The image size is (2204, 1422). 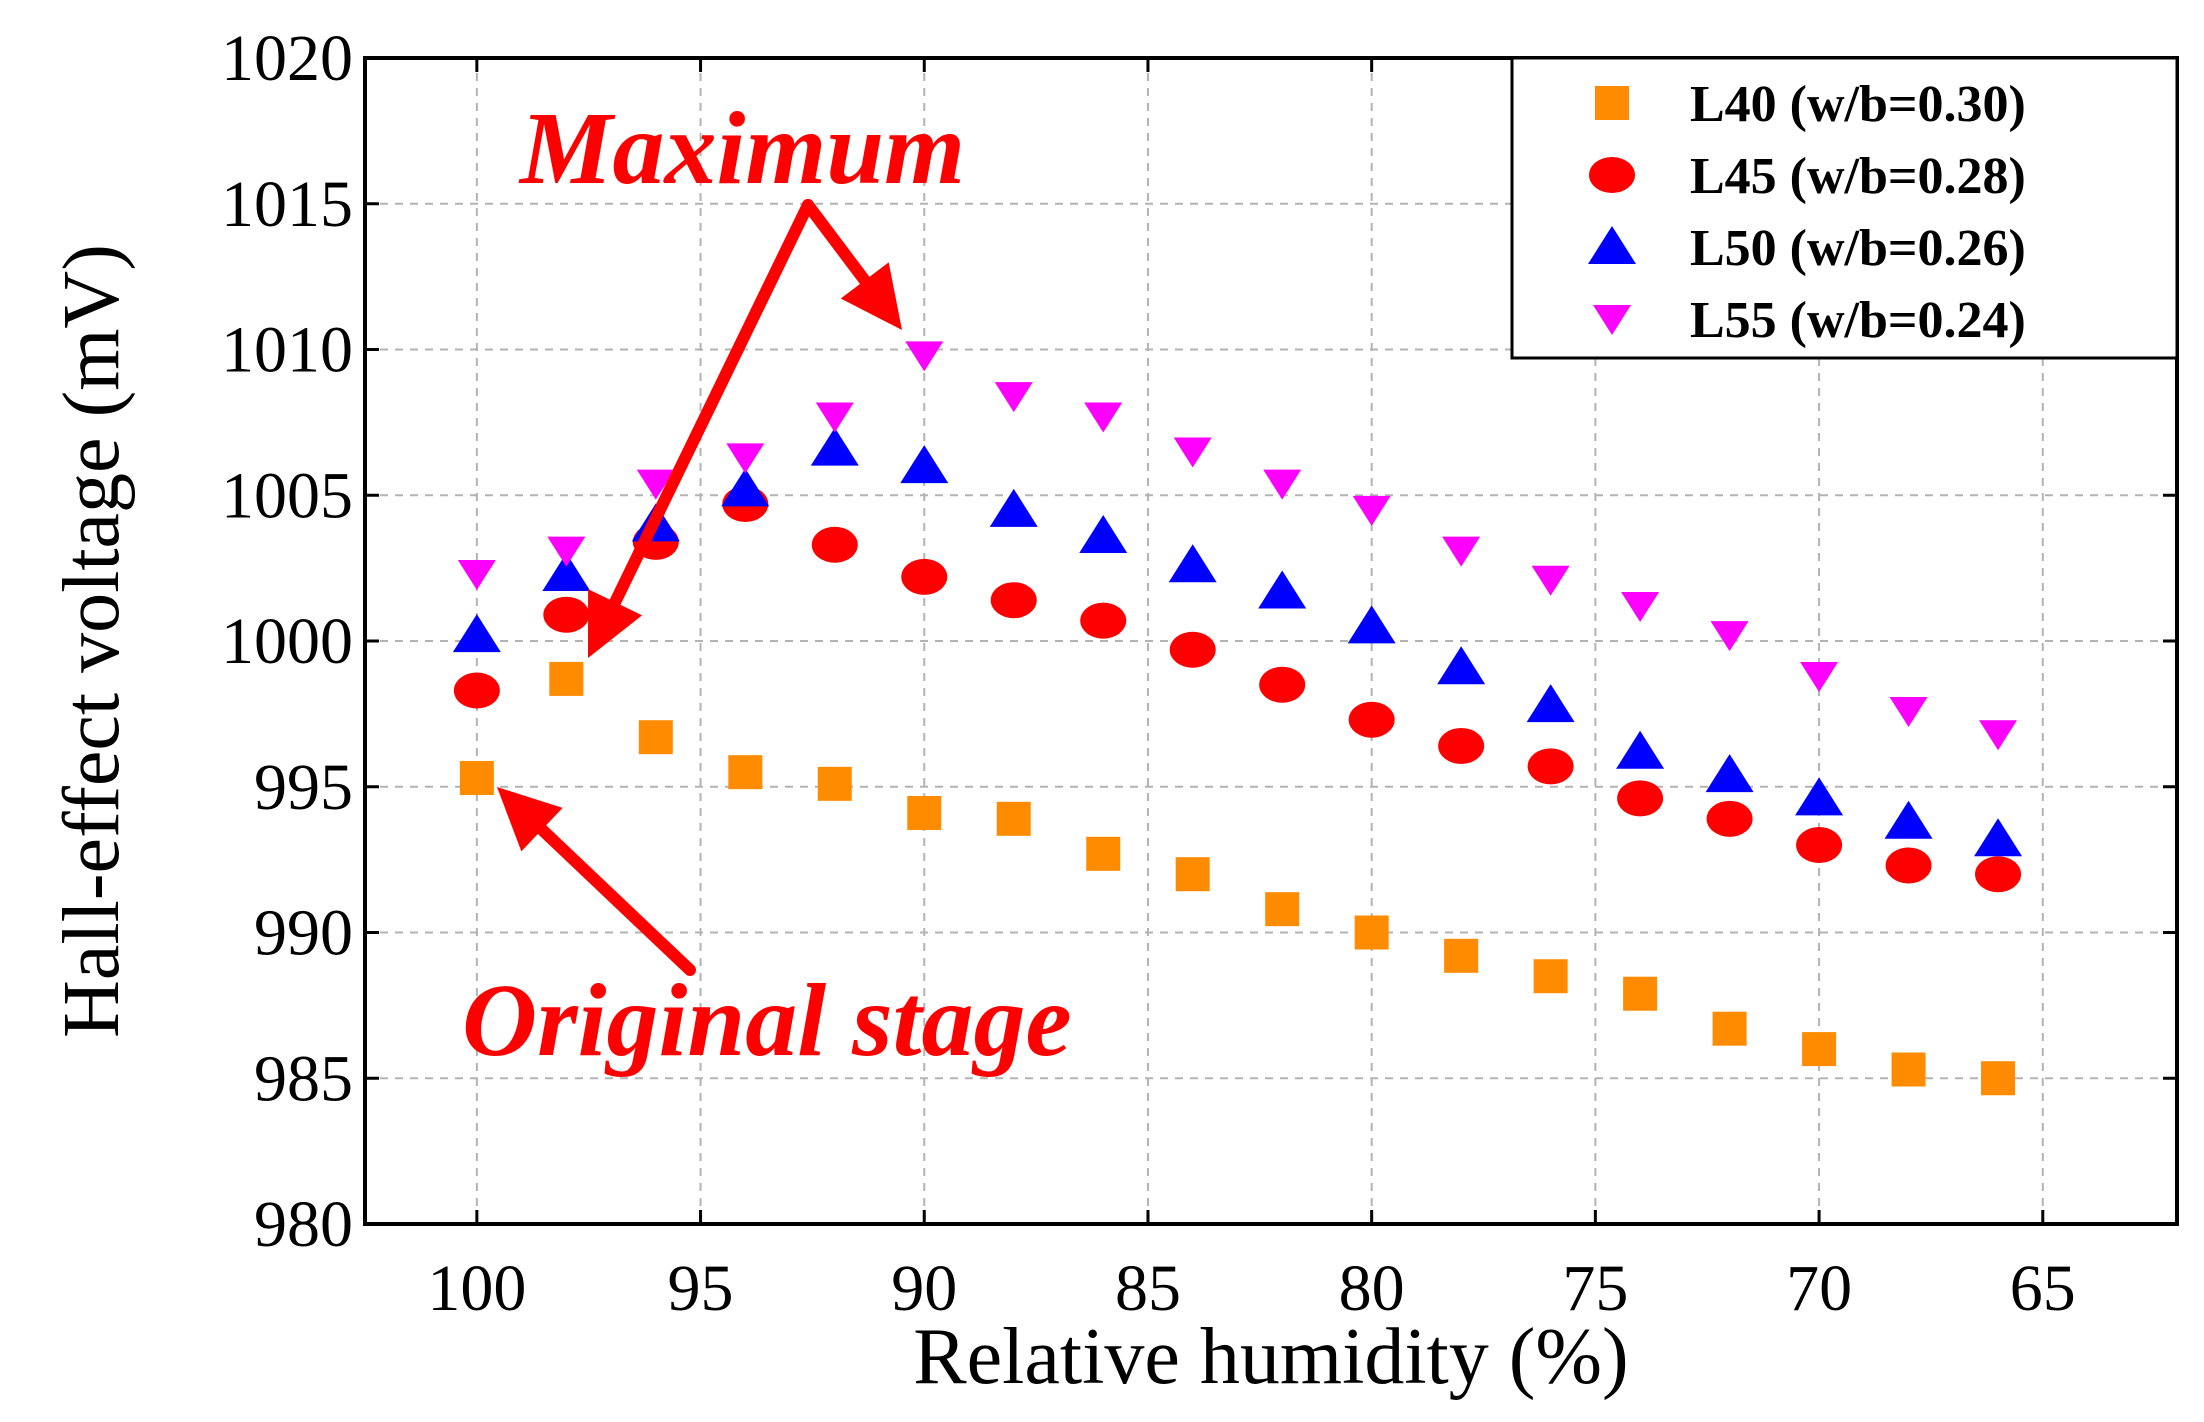 I want to click on y-tick-label: 1010, so click(x=287, y=350).